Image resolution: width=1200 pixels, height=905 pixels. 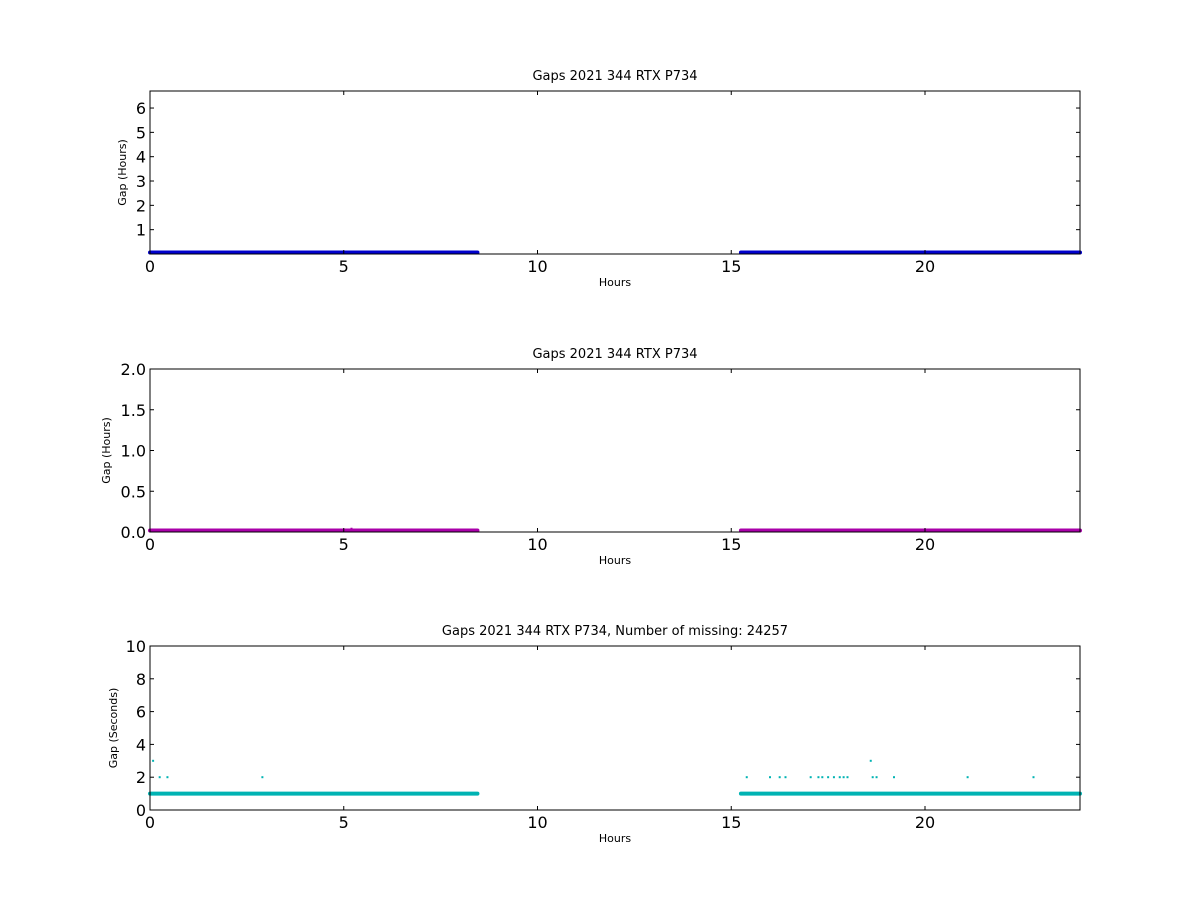 What do you see at coordinates (136, 646) in the screenshot?
I see `y-tick-label: 10` at bounding box center [136, 646].